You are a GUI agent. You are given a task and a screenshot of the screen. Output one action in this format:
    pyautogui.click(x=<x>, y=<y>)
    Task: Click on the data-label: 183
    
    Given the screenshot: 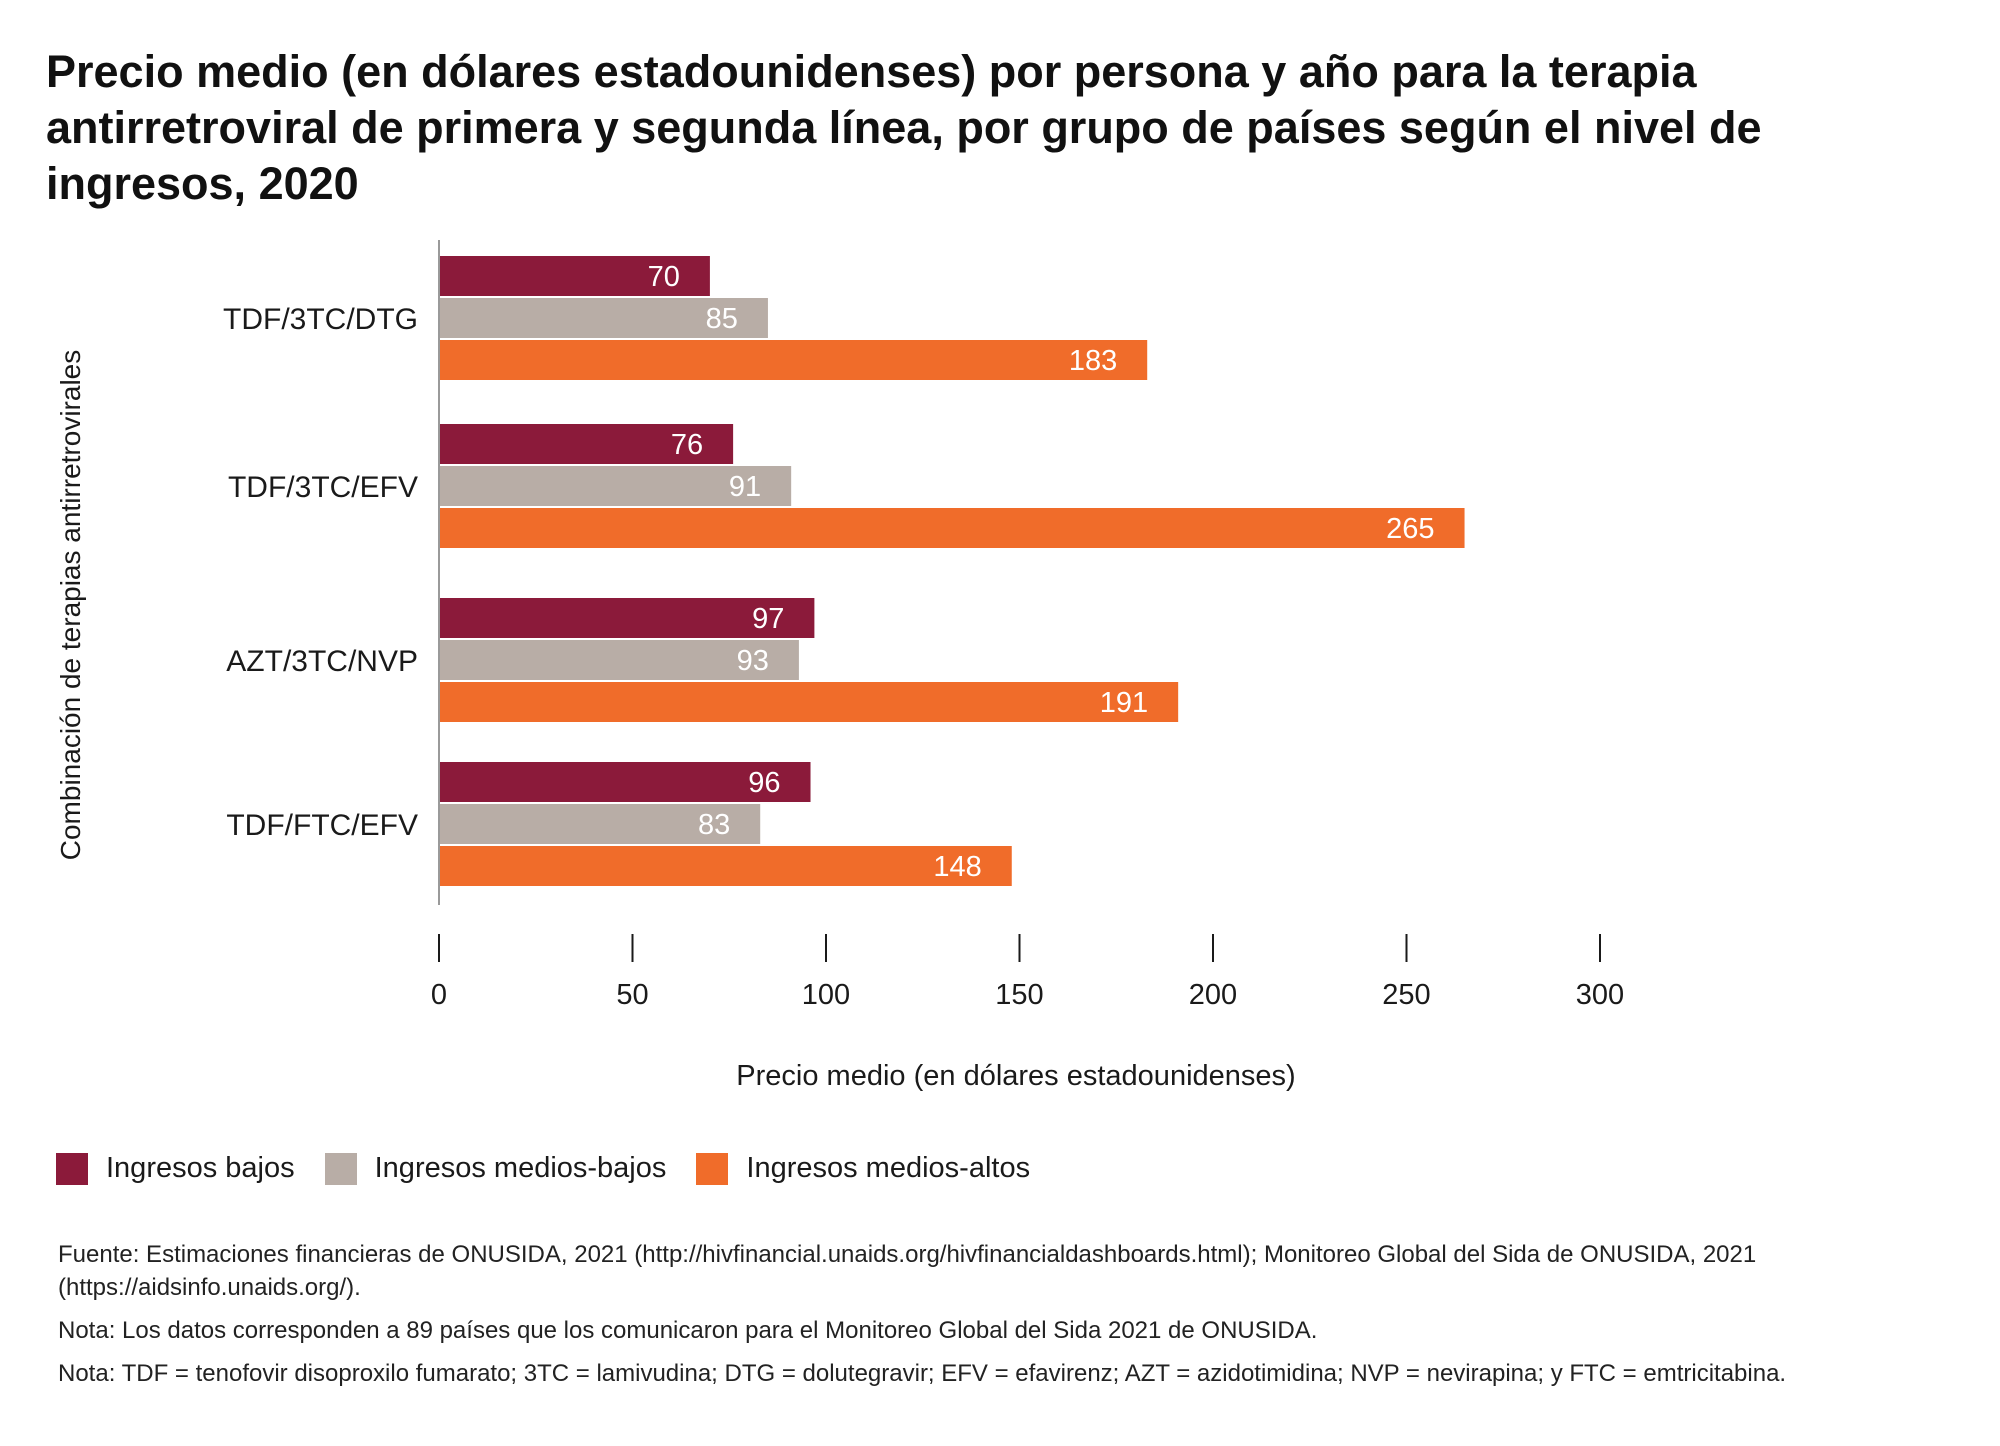 What is the action you would take?
    pyautogui.click(x=1093, y=361)
    